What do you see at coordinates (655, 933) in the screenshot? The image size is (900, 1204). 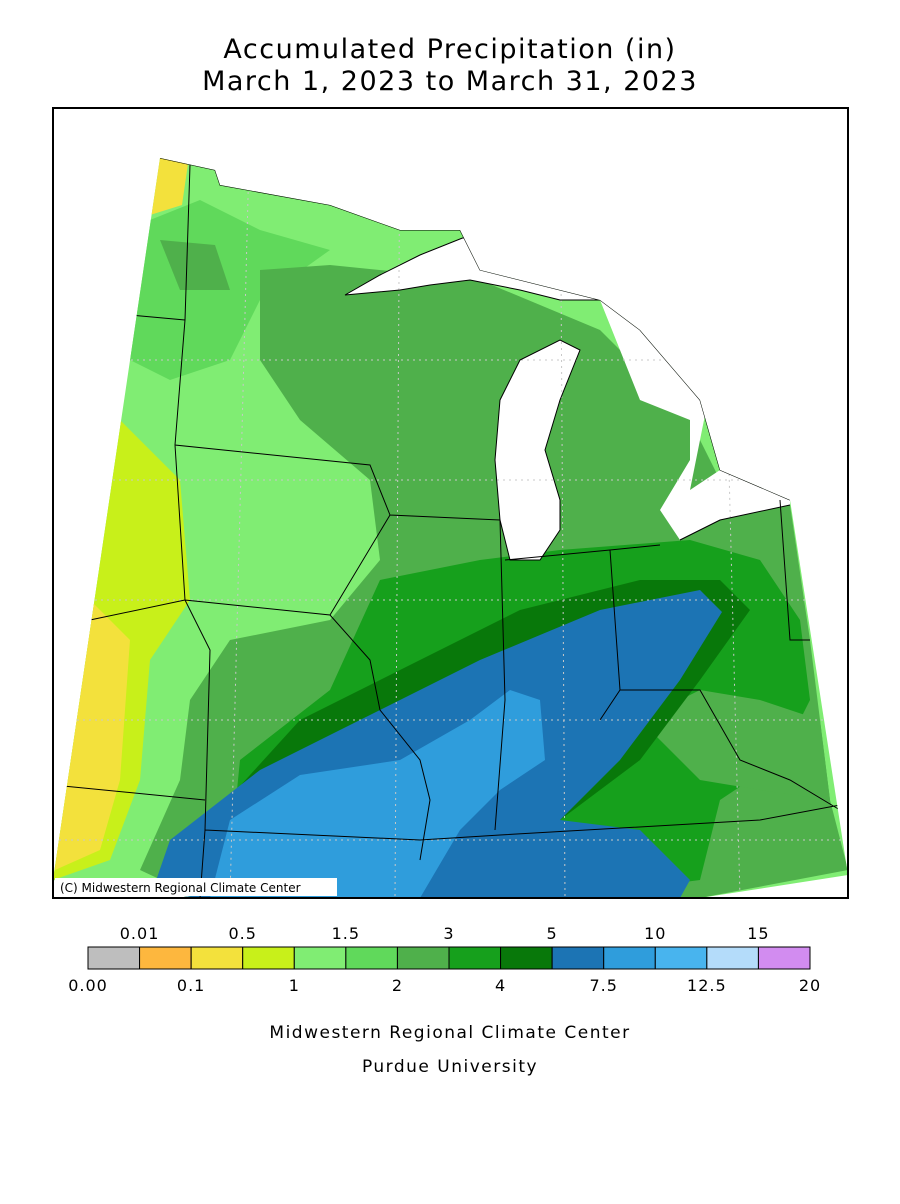 I see `legend-label: 10` at bounding box center [655, 933].